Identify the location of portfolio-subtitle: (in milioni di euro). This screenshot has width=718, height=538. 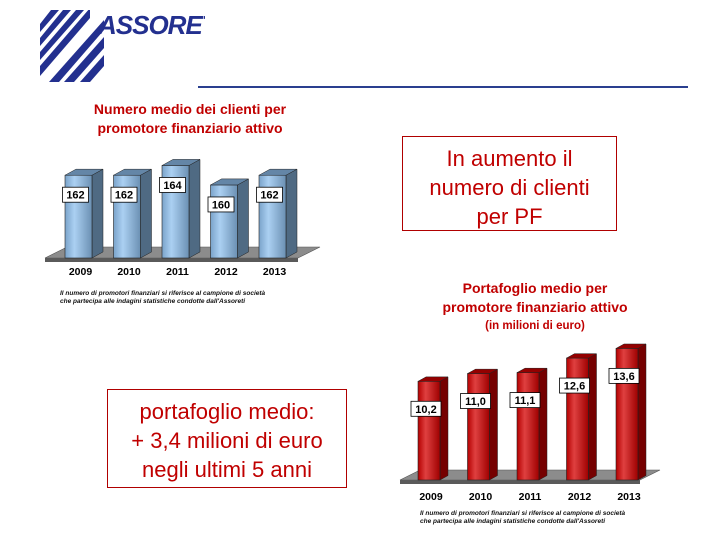
(535, 326).